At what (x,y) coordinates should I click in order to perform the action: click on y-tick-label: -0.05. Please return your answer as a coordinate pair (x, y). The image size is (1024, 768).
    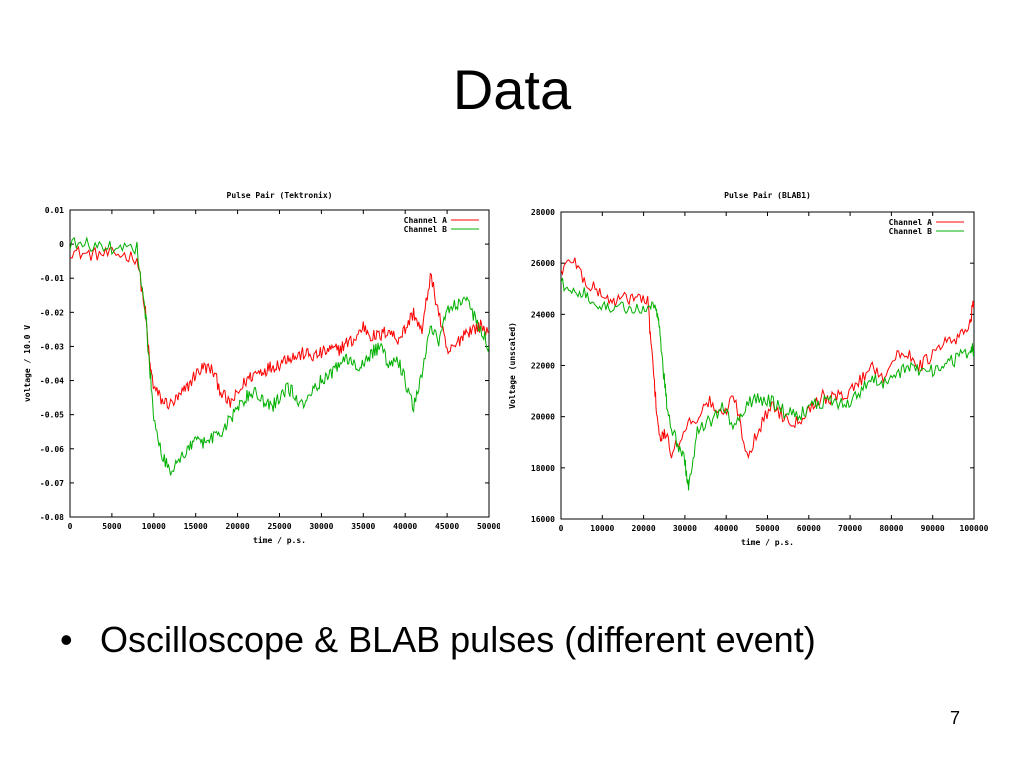
    Looking at the image, I should click on (52, 415).